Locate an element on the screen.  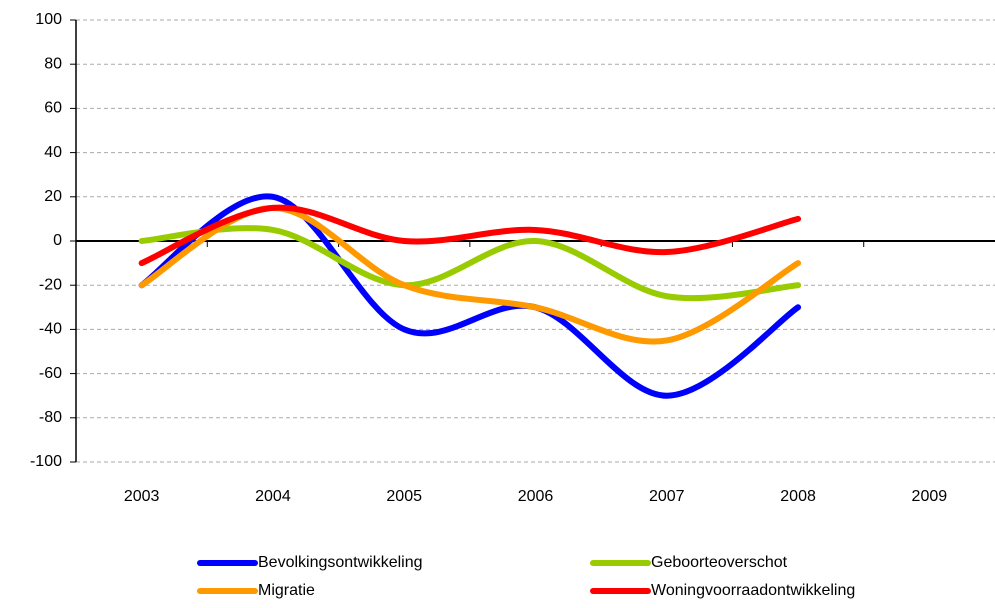
y-tick-label: -60 is located at coordinates (50, 373).